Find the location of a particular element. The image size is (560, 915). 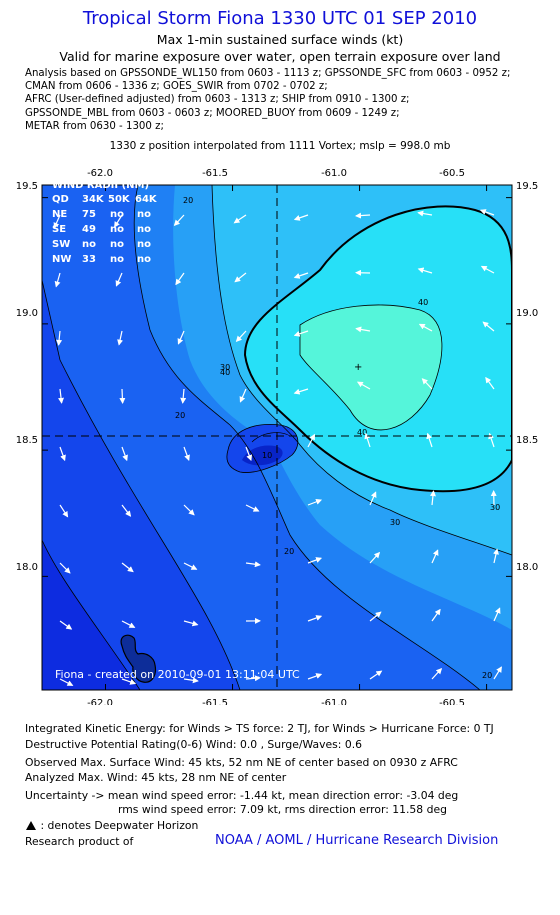

wind-radii-quadrant: SE is located at coordinates (59, 229).